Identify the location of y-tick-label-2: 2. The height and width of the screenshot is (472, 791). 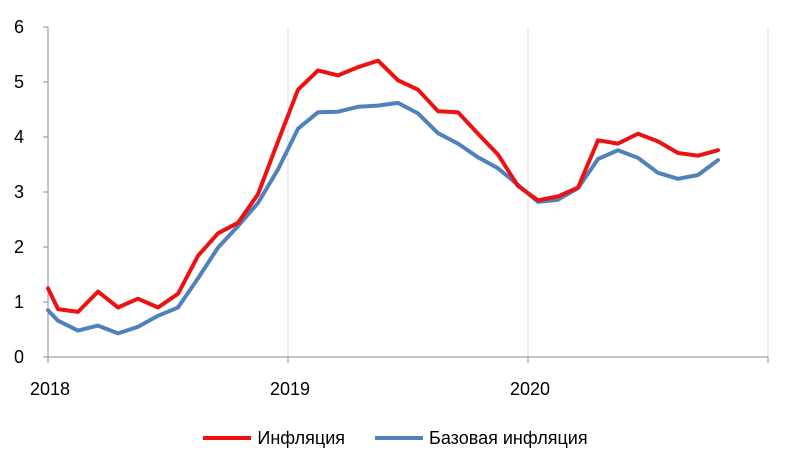
(19, 247).